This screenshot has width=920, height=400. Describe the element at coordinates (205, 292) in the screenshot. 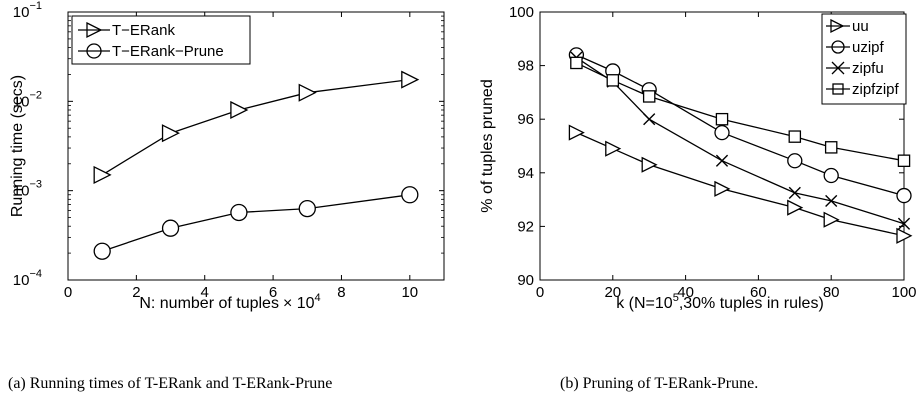

I see `x-tick-label: 4` at that location.